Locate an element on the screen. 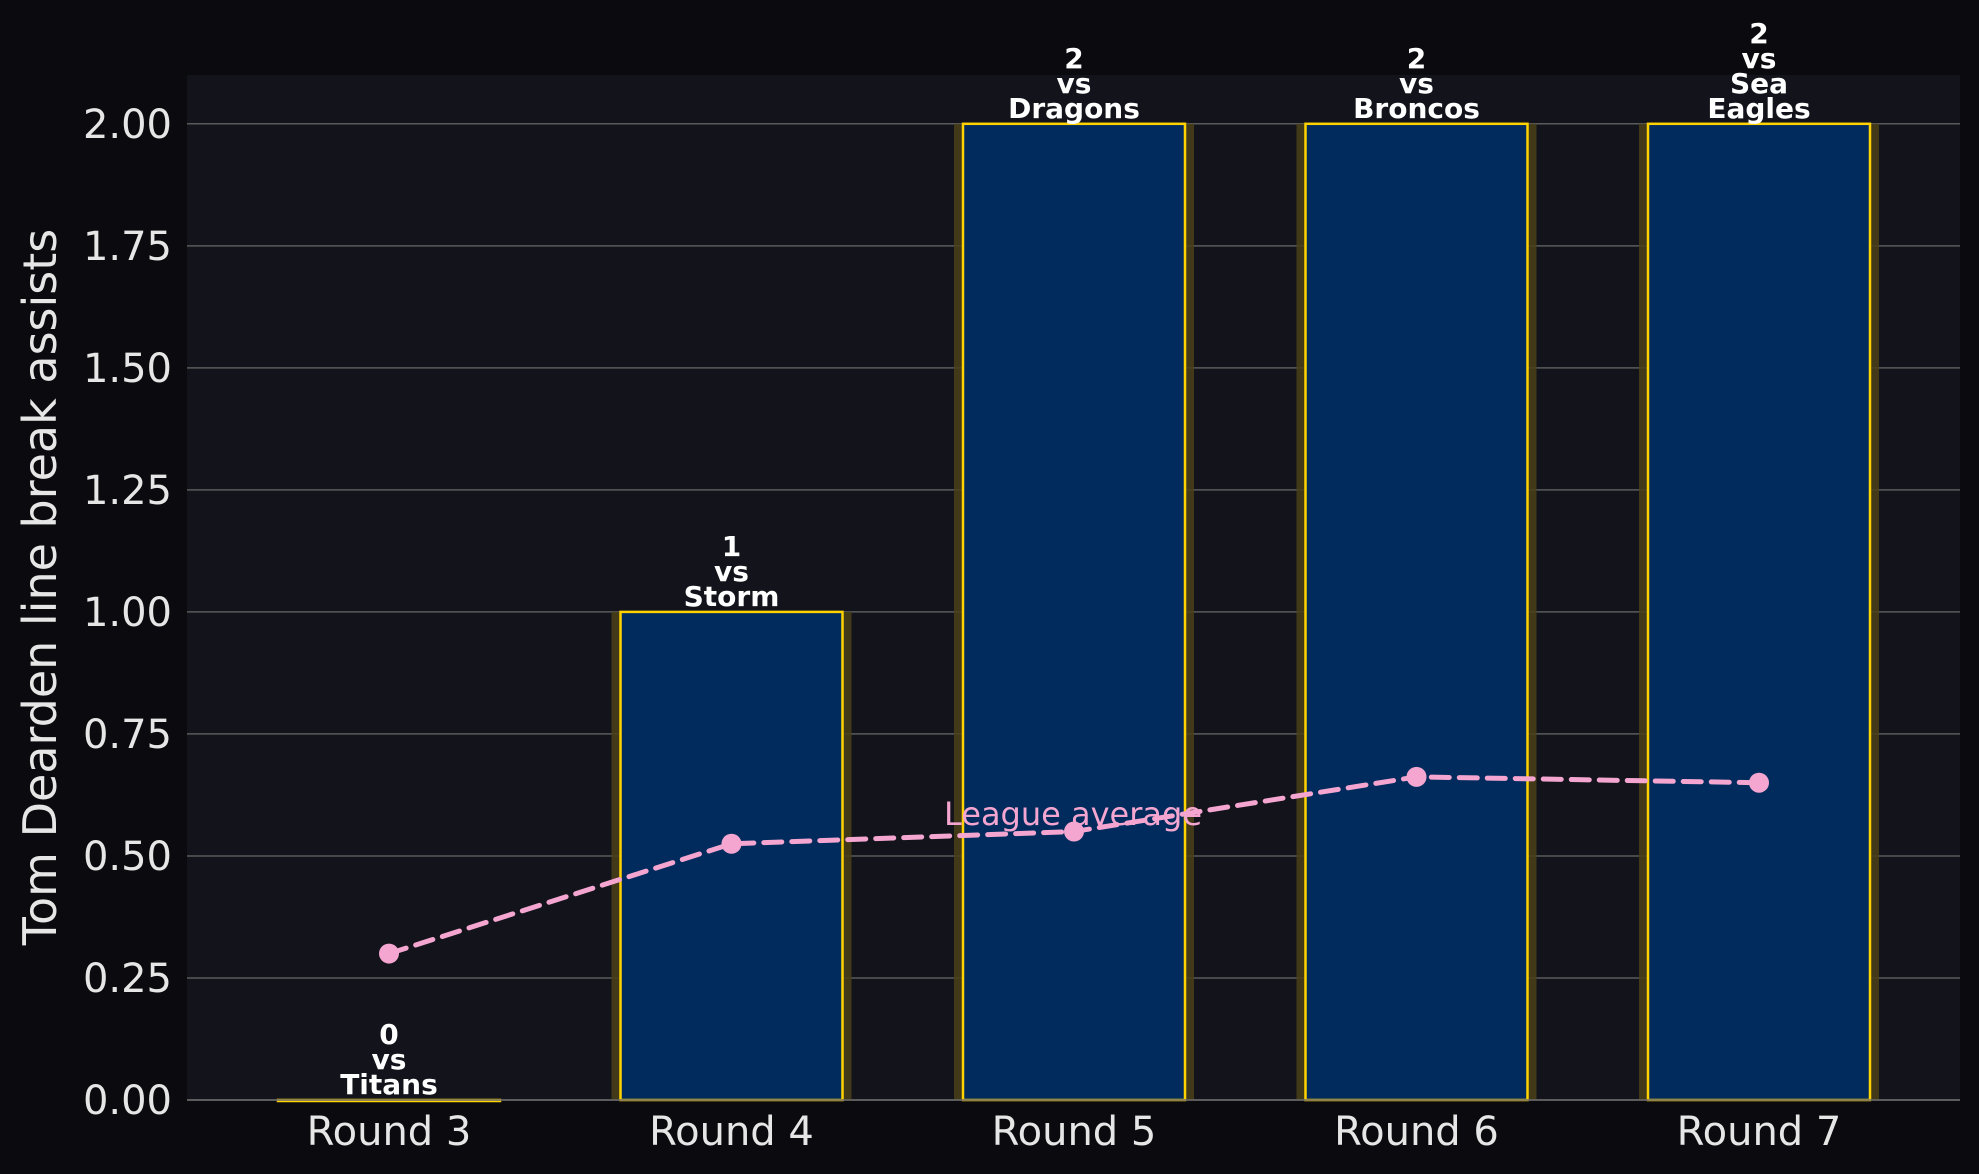 The width and height of the screenshot is (1979, 1174). y-tick-label: 0.75 is located at coordinates (127, 735).